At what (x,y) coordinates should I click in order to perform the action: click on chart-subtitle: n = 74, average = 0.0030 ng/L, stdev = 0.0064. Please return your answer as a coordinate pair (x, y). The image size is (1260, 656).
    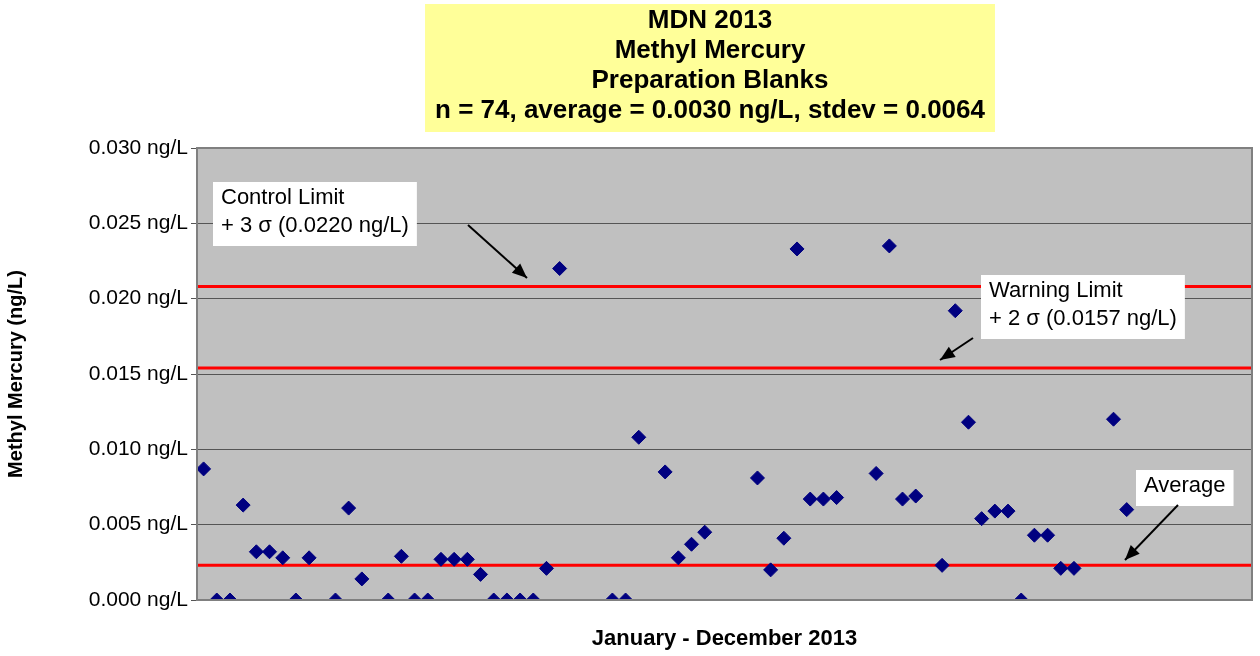
    Looking at the image, I should click on (710, 109).